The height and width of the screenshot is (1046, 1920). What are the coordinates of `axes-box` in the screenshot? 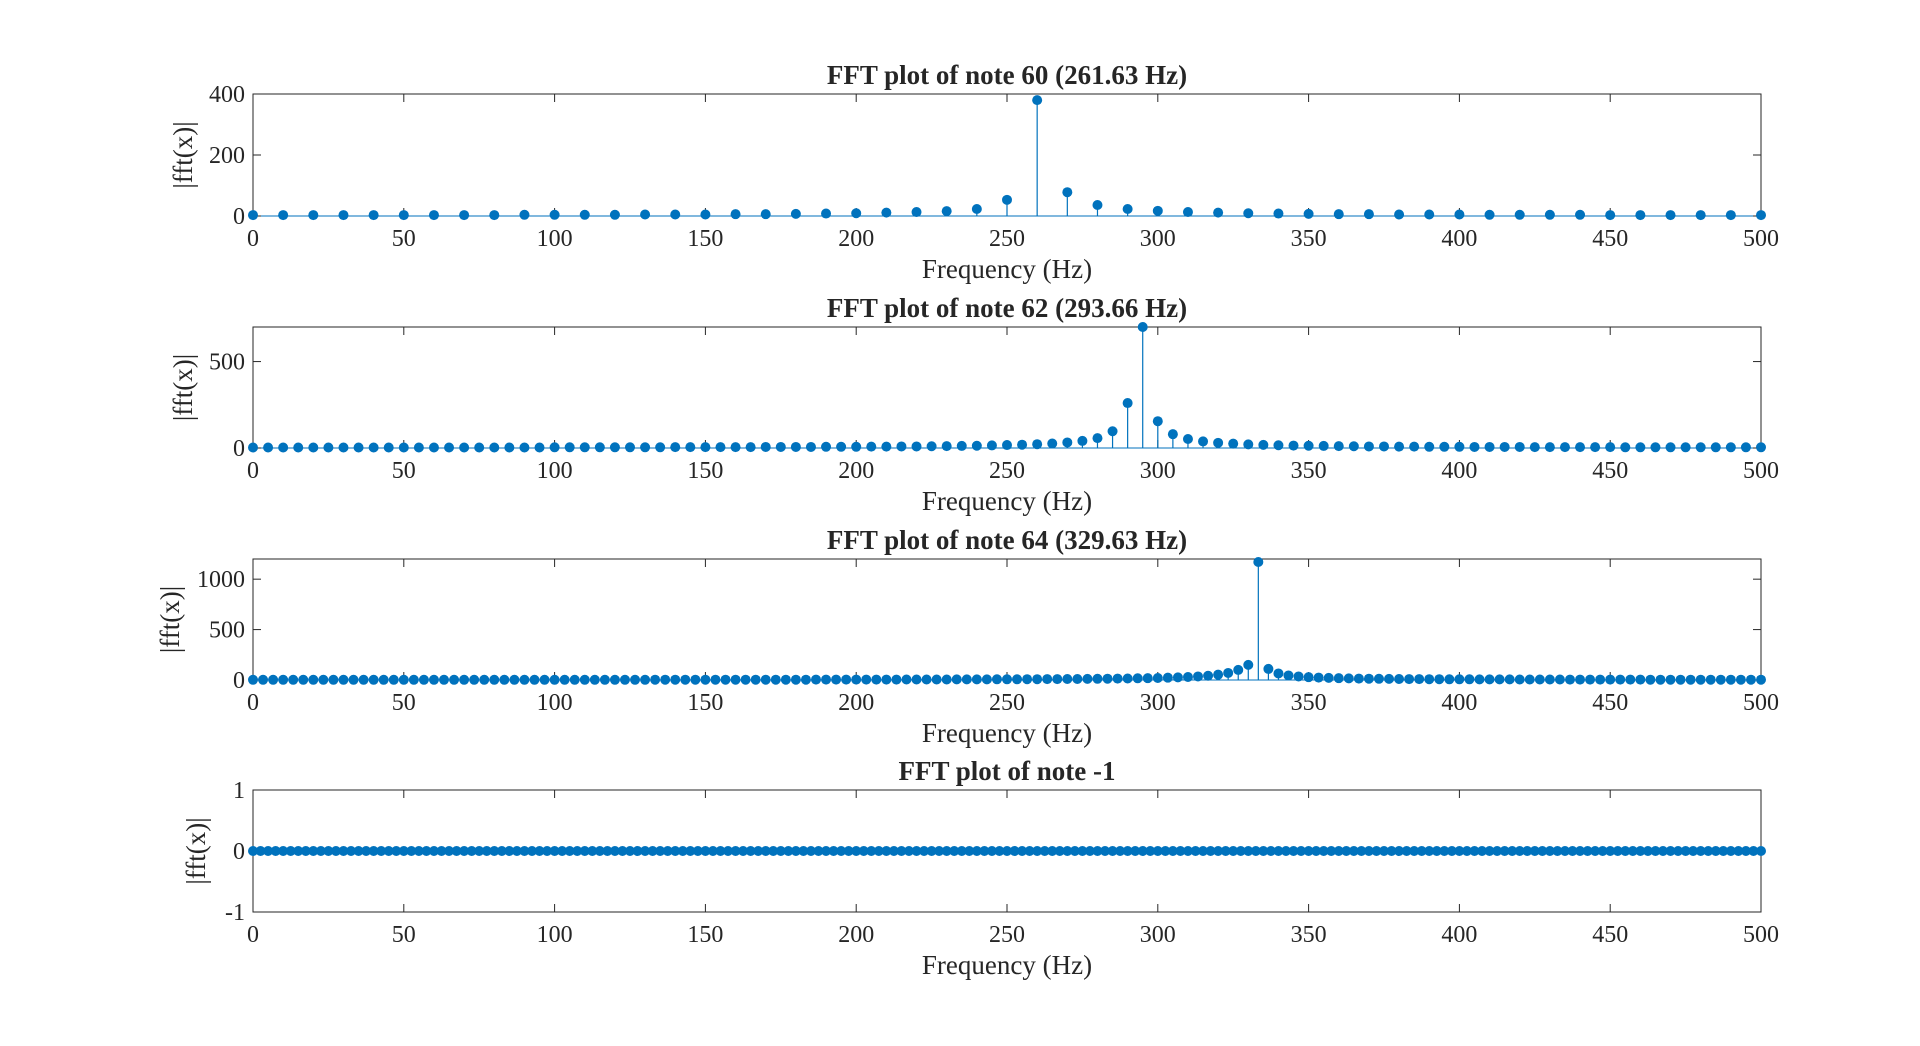 It's located at (1007, 387).